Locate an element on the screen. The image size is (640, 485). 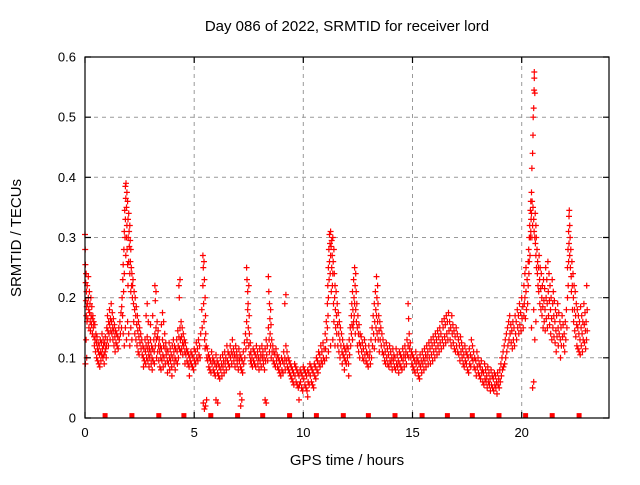
y-tick-label: 0.2 is located at coordinates (67, 297).